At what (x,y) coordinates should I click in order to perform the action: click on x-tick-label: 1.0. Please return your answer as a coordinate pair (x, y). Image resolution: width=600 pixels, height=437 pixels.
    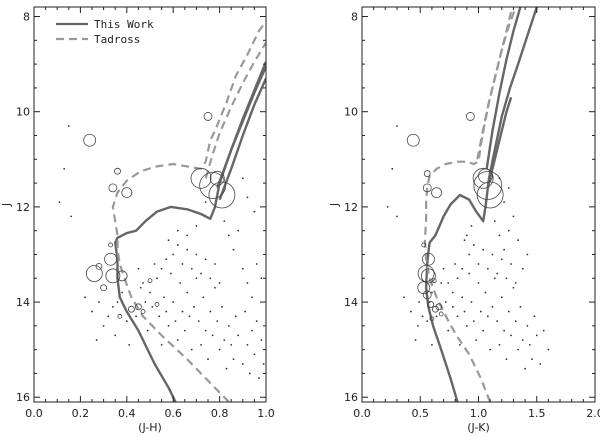
    Looking at the image, I should click on (266, 413).